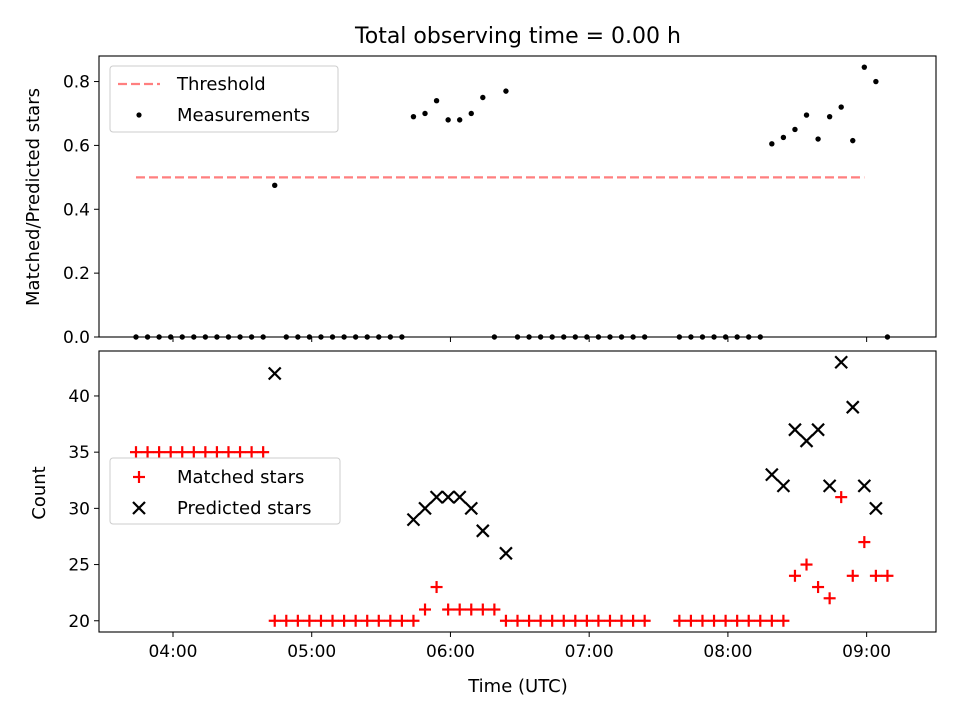 This screenshot has width=960, height=720. Describe the element at coordinates (244, 508) in the screenshot. I see `legend-predicted-label: Predicted stars` at that location.